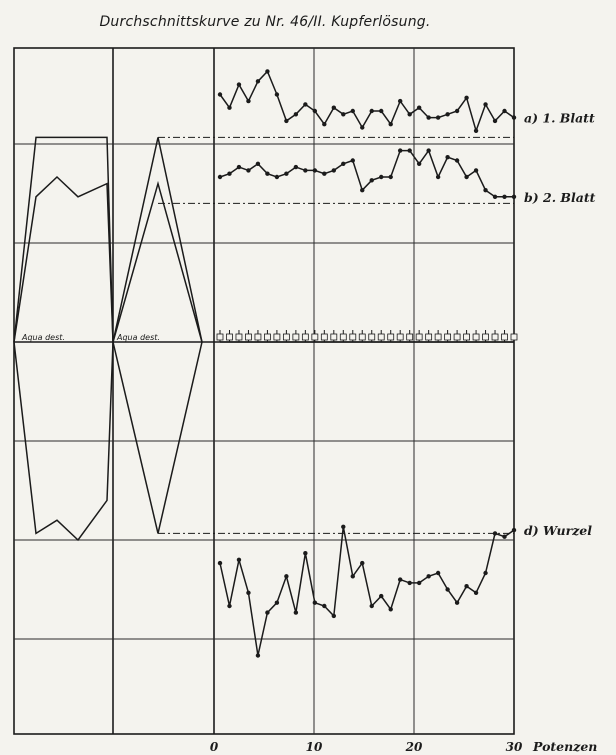  What do you see at coordinates (157, 261) in the screenshot?
I see `transition-line-b-2-blatt` at bounding box center [157, 261].